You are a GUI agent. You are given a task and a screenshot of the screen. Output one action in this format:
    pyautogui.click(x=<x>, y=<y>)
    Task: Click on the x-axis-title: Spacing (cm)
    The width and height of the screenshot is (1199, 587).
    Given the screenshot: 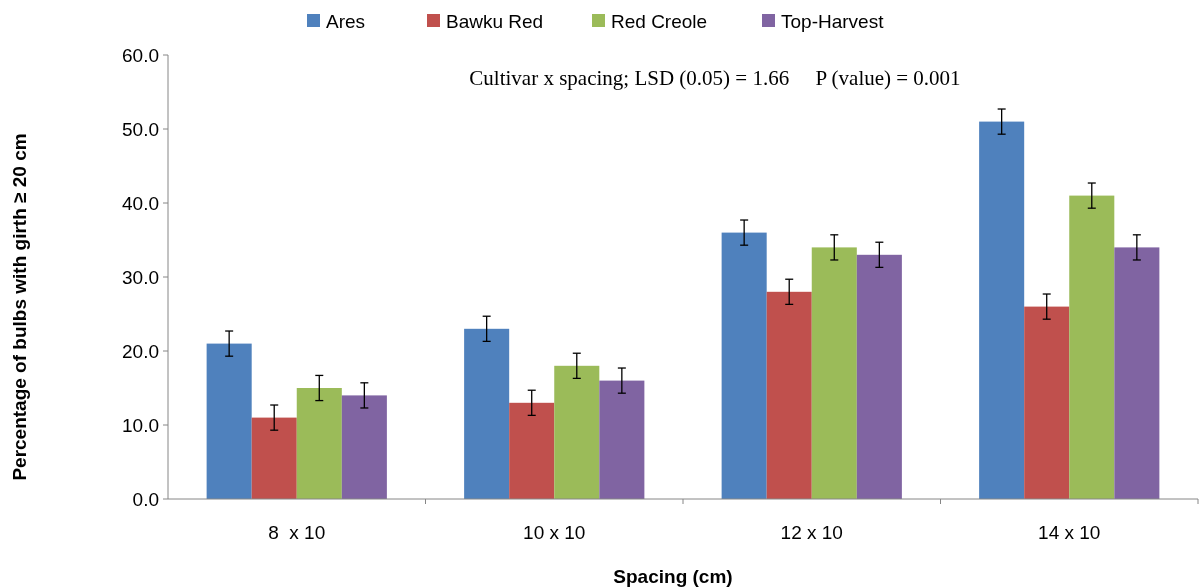 What is the action you would take?
    pyautogui.click(x=673, y=576)
    